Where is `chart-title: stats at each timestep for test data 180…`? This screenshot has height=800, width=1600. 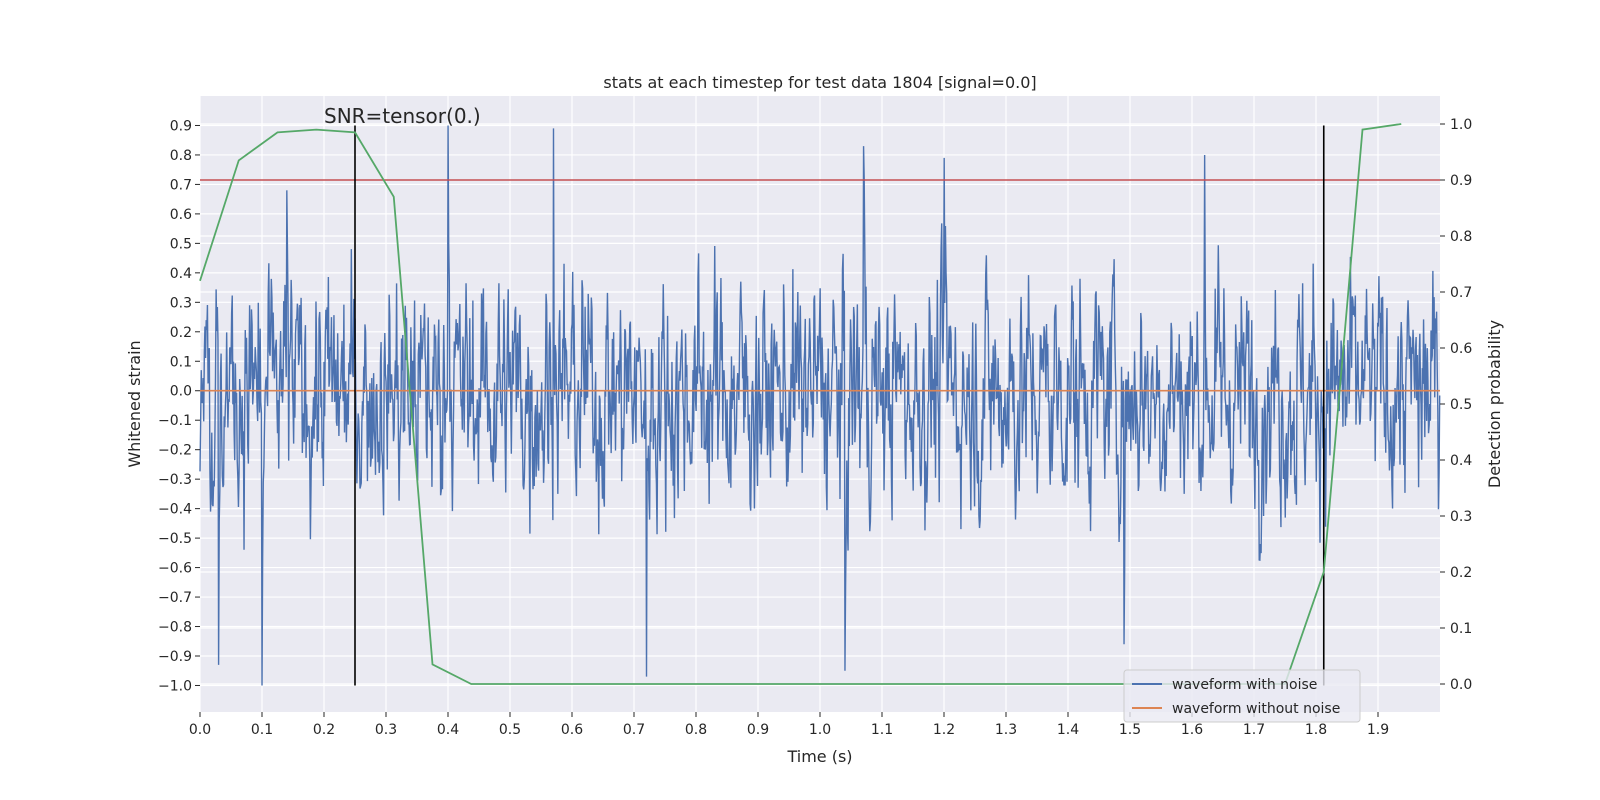 chart-title: stats at each timestep for test data 180… is located at coordinates (819, 82).